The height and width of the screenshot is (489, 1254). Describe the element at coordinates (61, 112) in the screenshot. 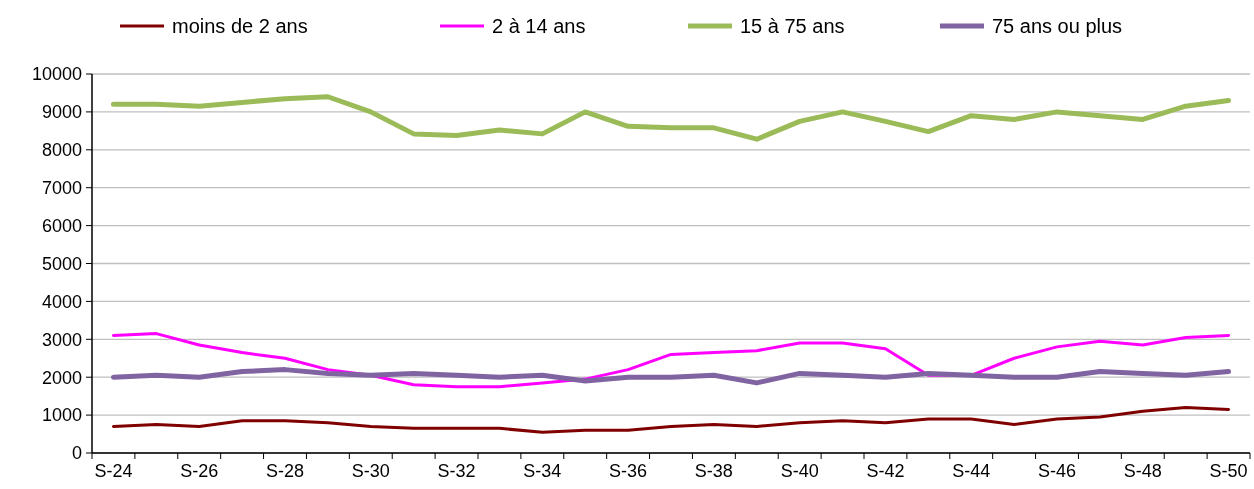

I see `y-tick-label: 9000` at that location.